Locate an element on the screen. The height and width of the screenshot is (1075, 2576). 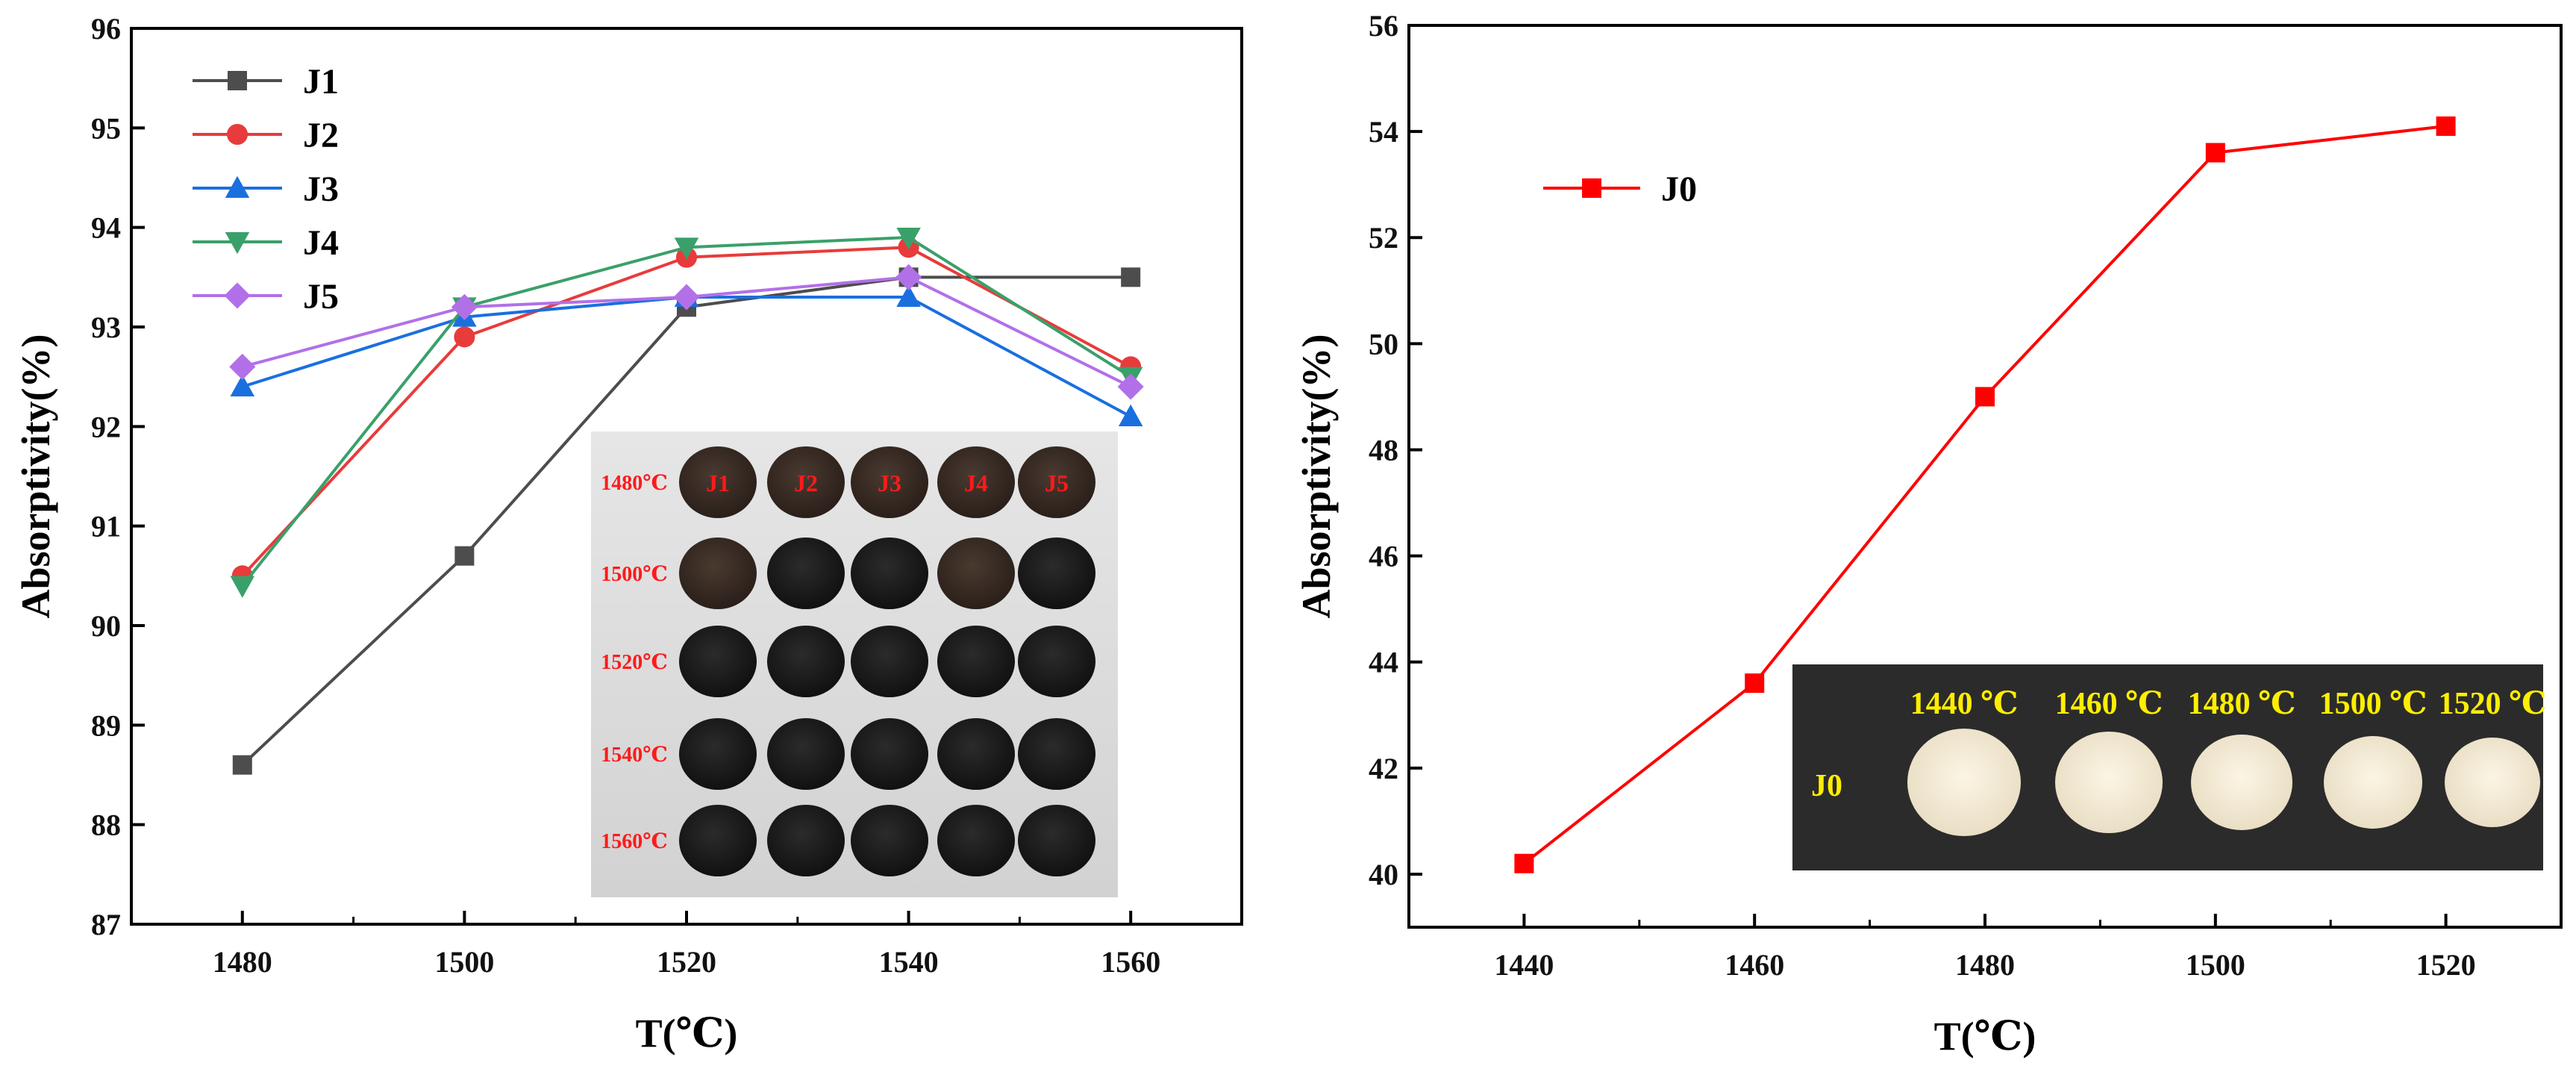
legend-item-j3: J3 is located at coordinates (266, 189).